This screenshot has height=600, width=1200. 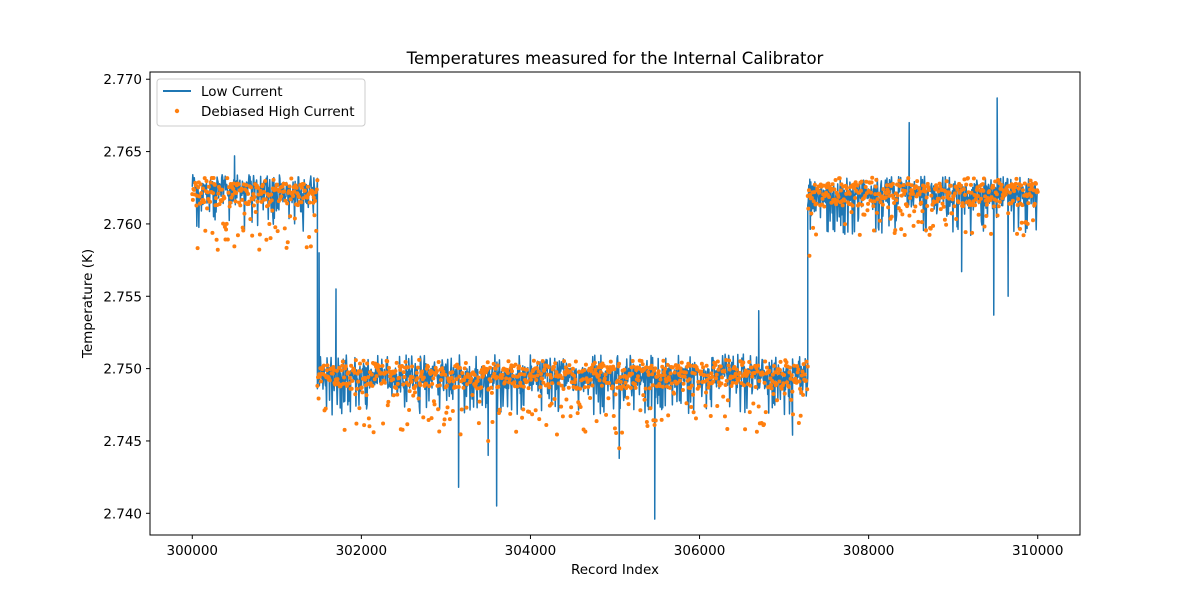 What do you see at coordinates (700, 551) in the screenshot?
I see `x-tick-label: 306000` at bounding box center [700, 551].